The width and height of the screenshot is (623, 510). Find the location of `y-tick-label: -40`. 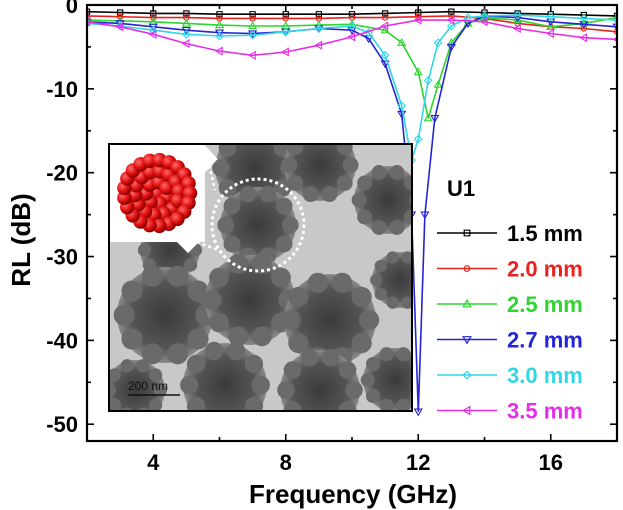

y-tick-label: -40 is located at coordinates (62, 340).